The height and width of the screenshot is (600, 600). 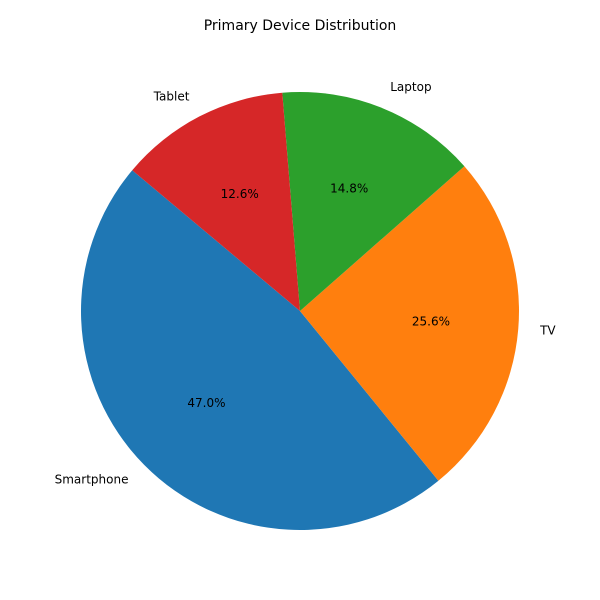 I want to click on percent-label-tv: 25.6%, so click(x=431, y=321).